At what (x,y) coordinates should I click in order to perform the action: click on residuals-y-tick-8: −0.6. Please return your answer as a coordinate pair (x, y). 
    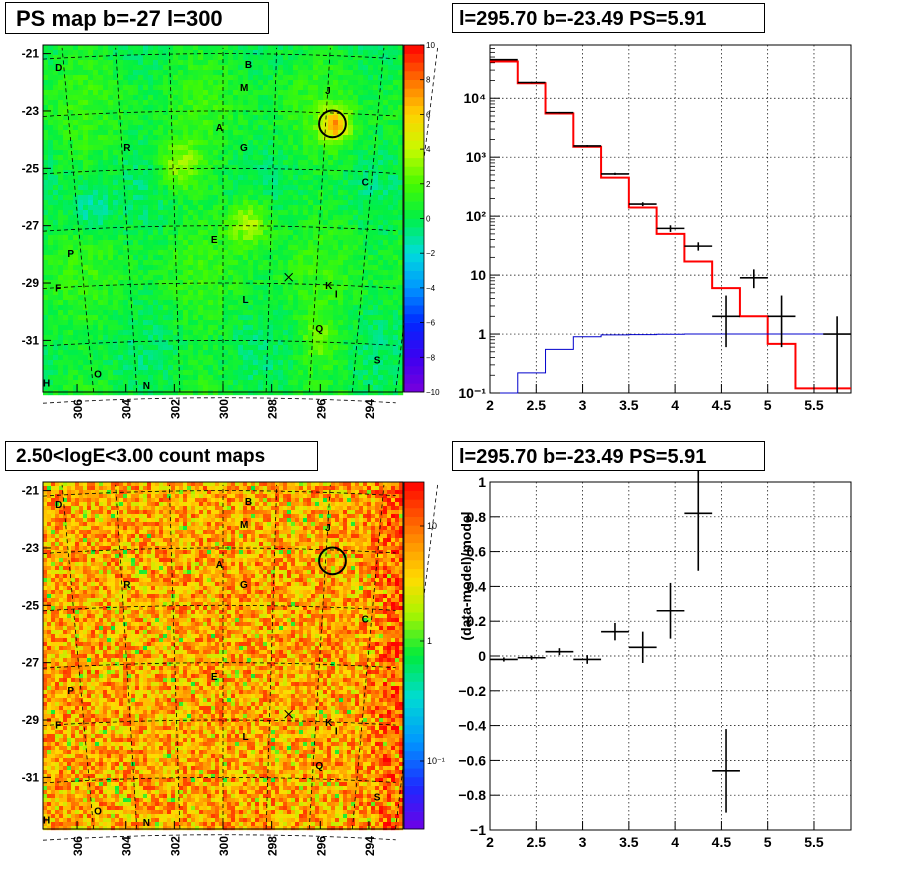
    Looking at the image, I should click on (472, 760).